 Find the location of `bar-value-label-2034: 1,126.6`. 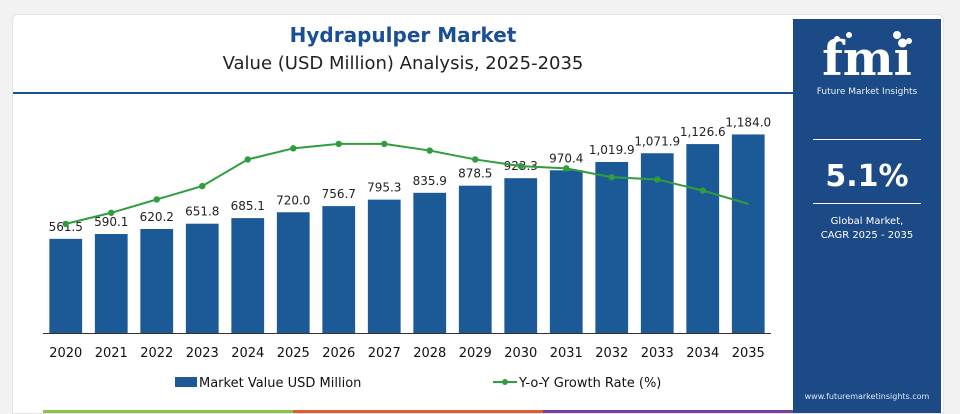

bar-value-label-2034: 1,126.6 is located at coordinates (703, 132).